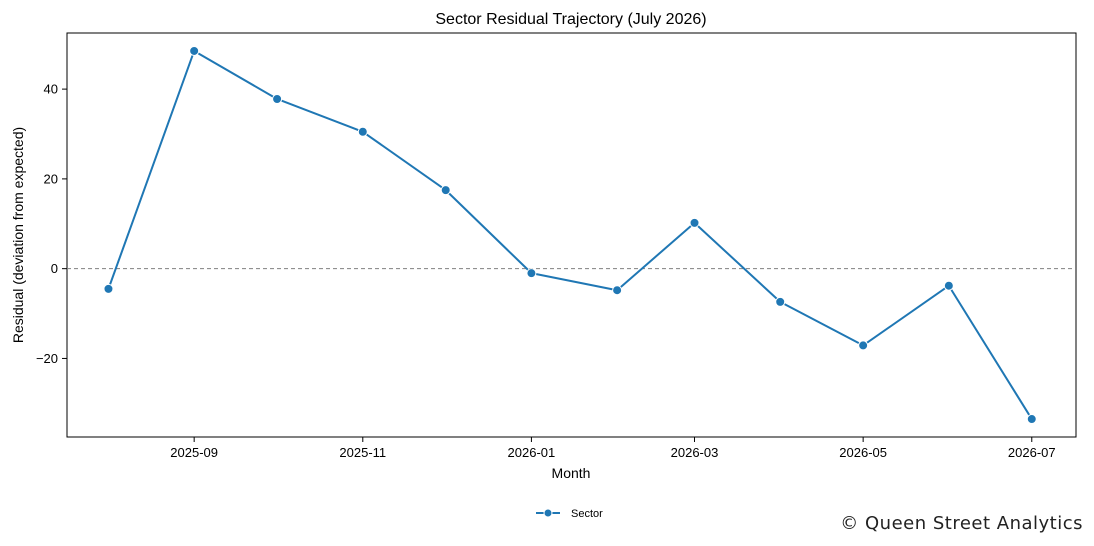 The image size is (1094, 546). What do you see at coordinates (51, 224) in the screenshot?
I see `y-axis: −20 0 20 40` at bounding box center [51, 224].